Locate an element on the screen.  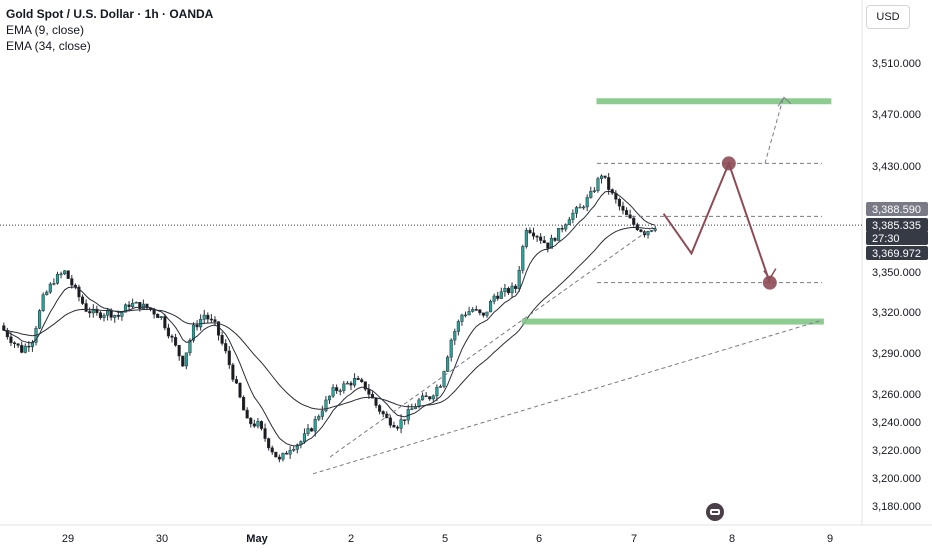
y-tick-label: 3,510.000 is located at coordinates (896, 64).